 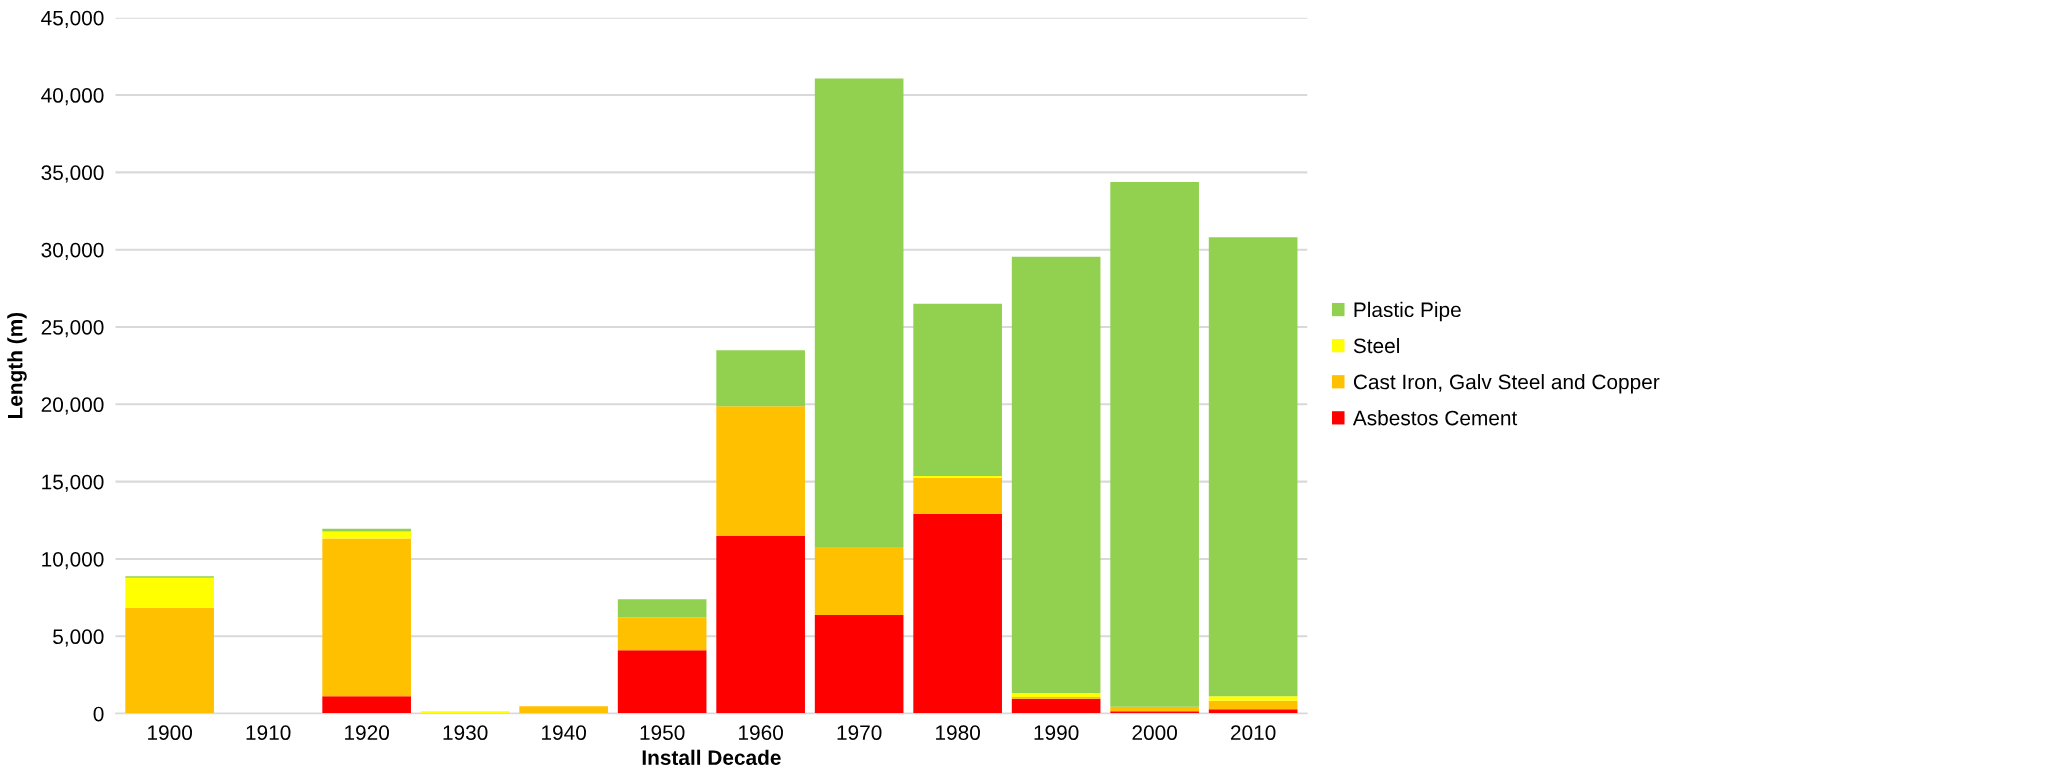 I want to click on y-tick-label: 10,000, so click(x=73, y=560).